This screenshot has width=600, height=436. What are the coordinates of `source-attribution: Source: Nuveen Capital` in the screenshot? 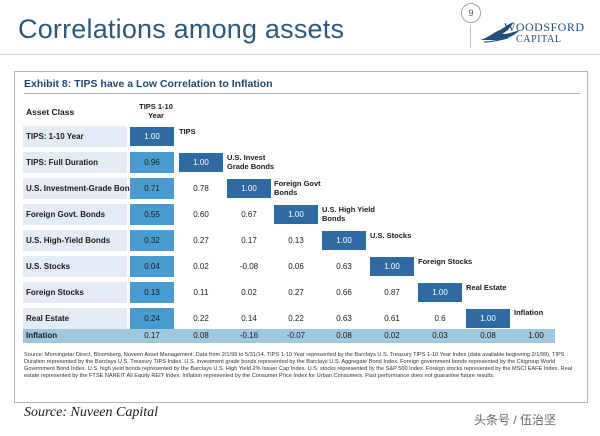 It's located at (91, 412).